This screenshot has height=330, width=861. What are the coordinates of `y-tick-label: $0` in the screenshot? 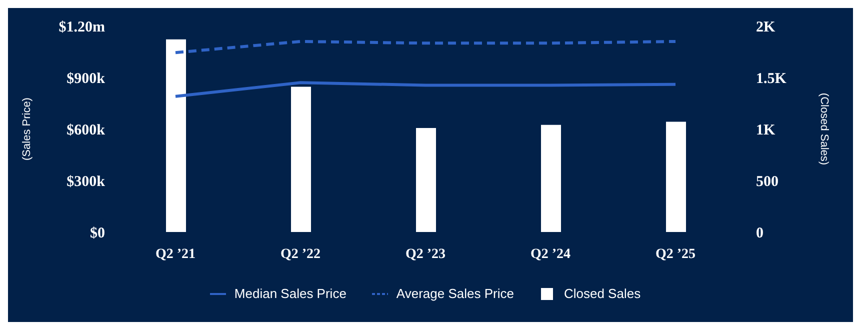 It's located at (97, 233).